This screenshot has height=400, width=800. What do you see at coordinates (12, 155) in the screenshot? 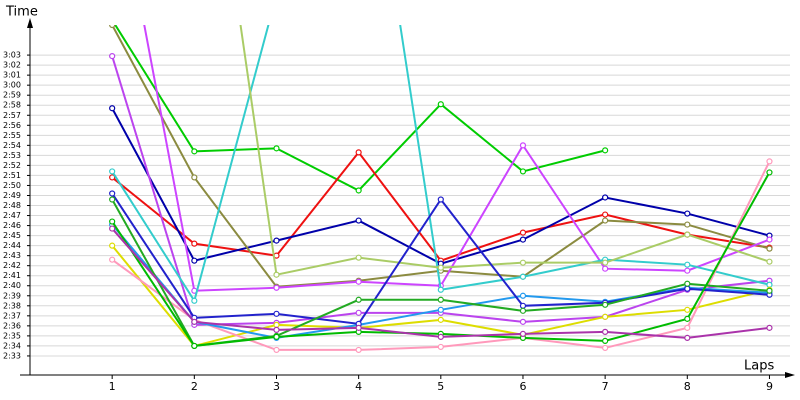
I see `y-tick-label: 2:53` at bounding box center [12, 155].